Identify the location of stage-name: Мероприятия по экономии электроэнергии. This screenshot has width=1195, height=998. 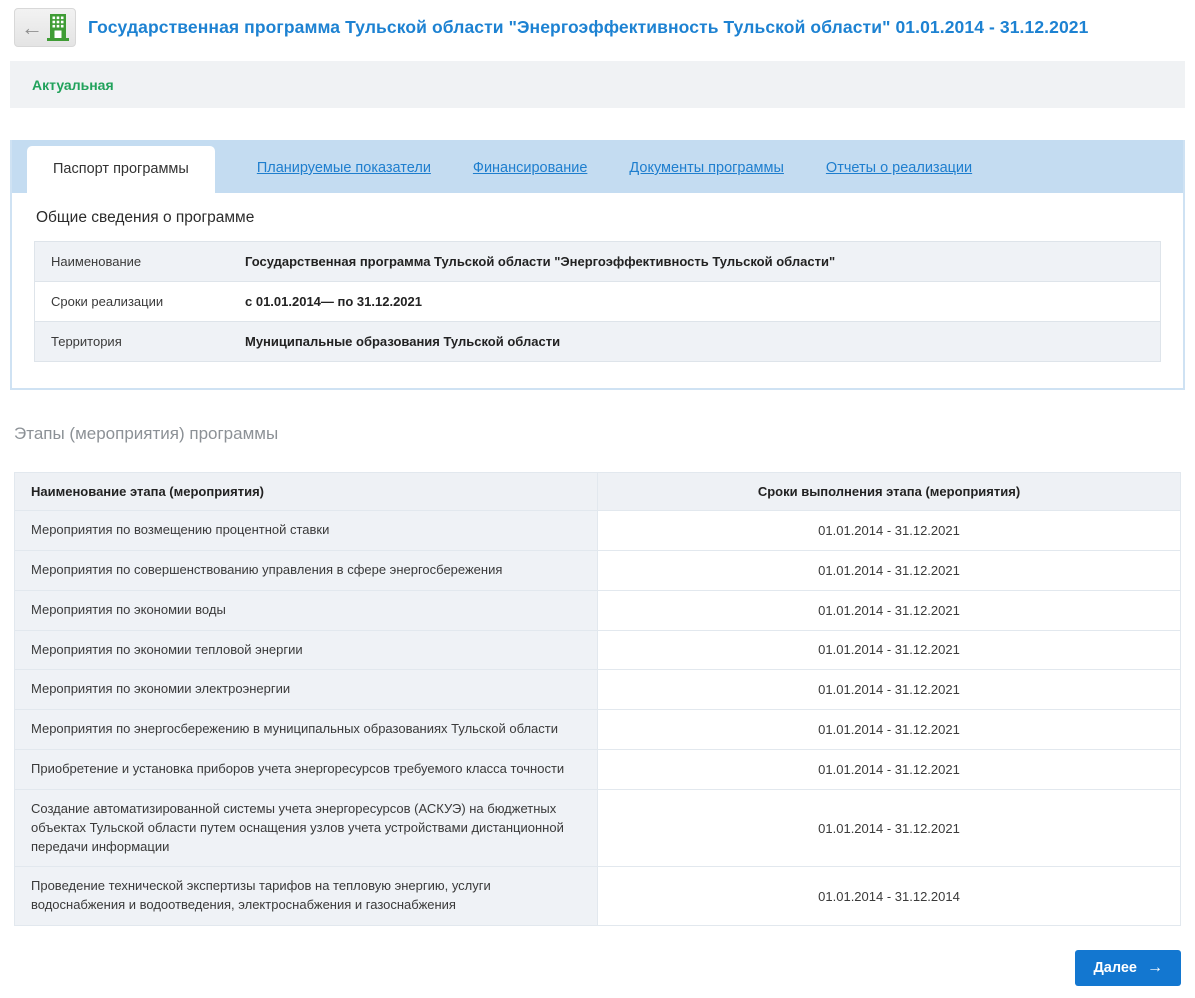
(306, 690).